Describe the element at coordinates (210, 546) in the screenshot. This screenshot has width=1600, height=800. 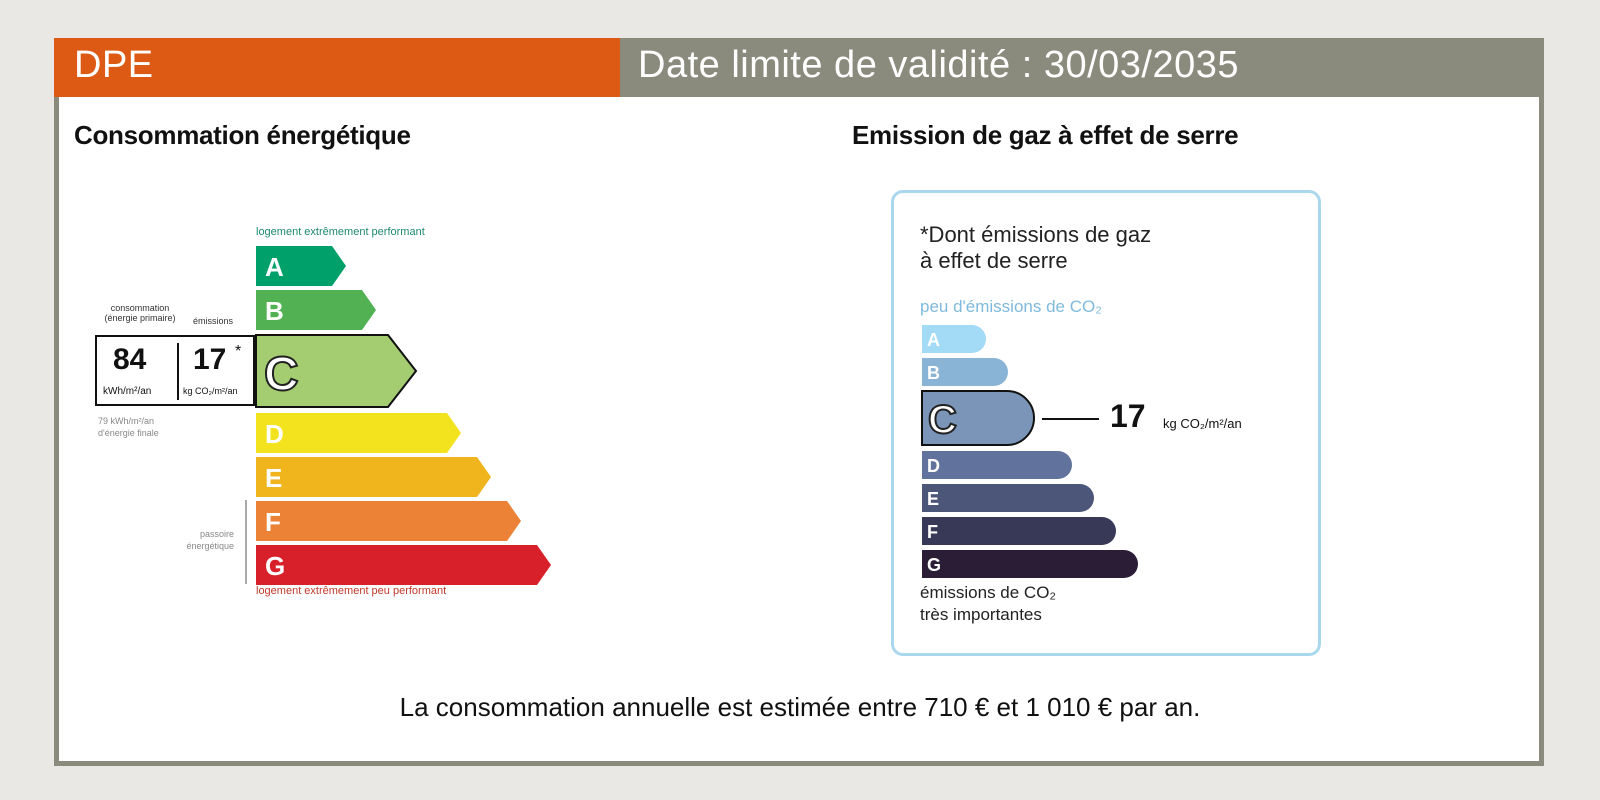
I see `passoire-line2: énergétique` at that location.